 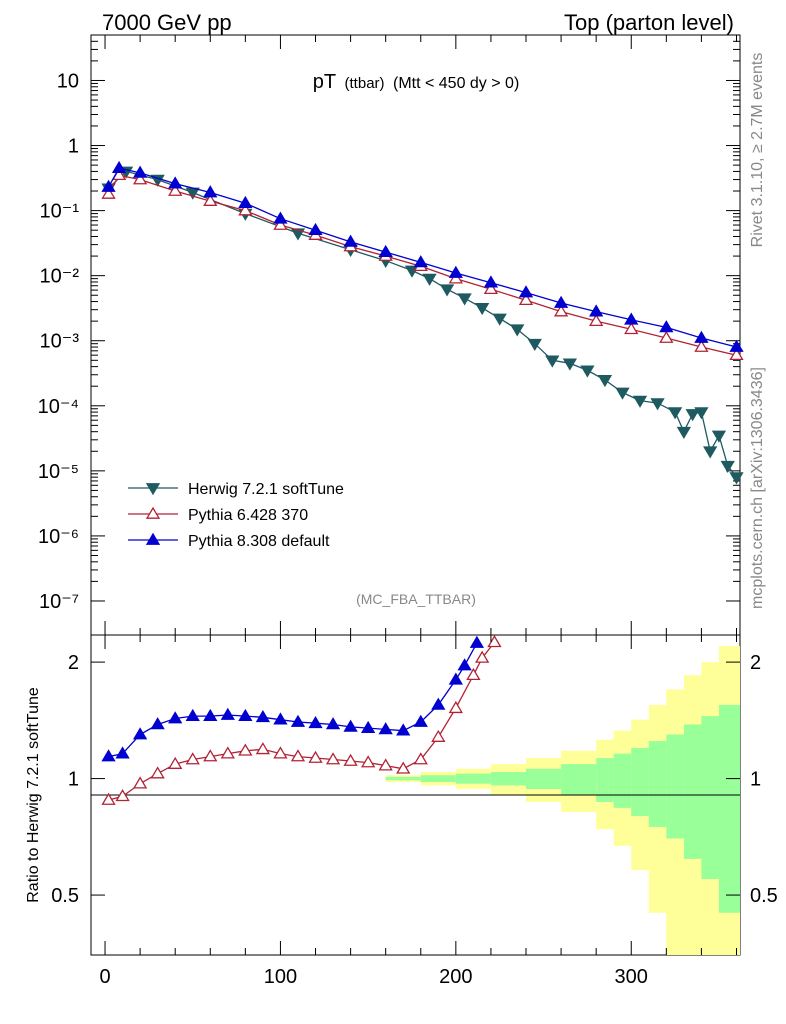 I want to click on series-line, so click(x=422, y=265).